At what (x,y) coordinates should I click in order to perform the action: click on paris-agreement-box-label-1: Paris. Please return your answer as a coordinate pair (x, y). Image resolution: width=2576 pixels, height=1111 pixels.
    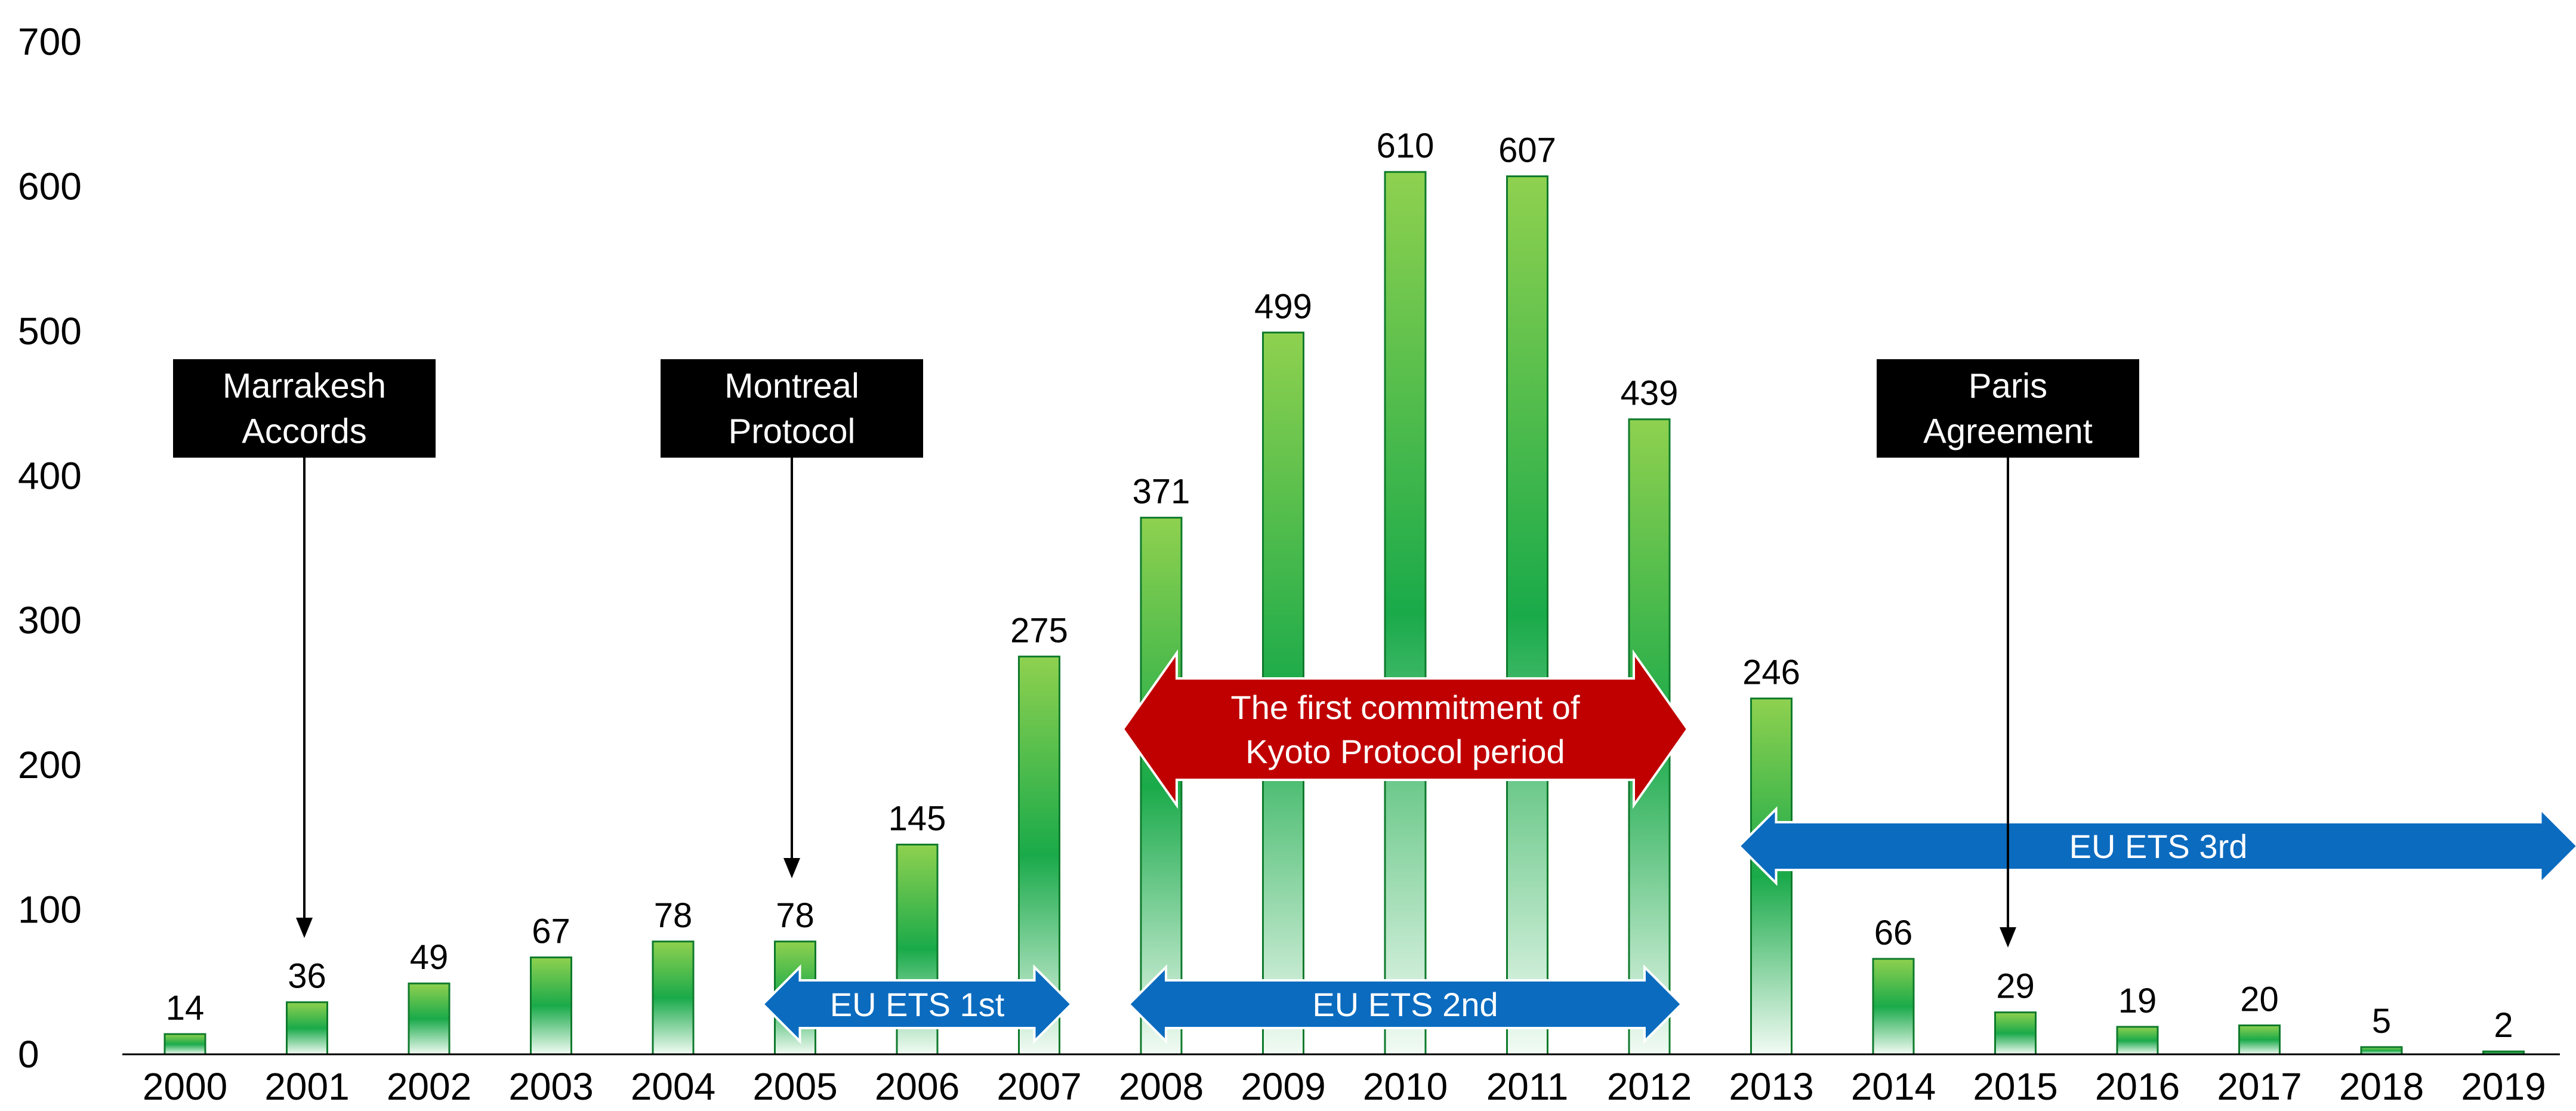
    Looking at the image, I should click on (2008, 386).